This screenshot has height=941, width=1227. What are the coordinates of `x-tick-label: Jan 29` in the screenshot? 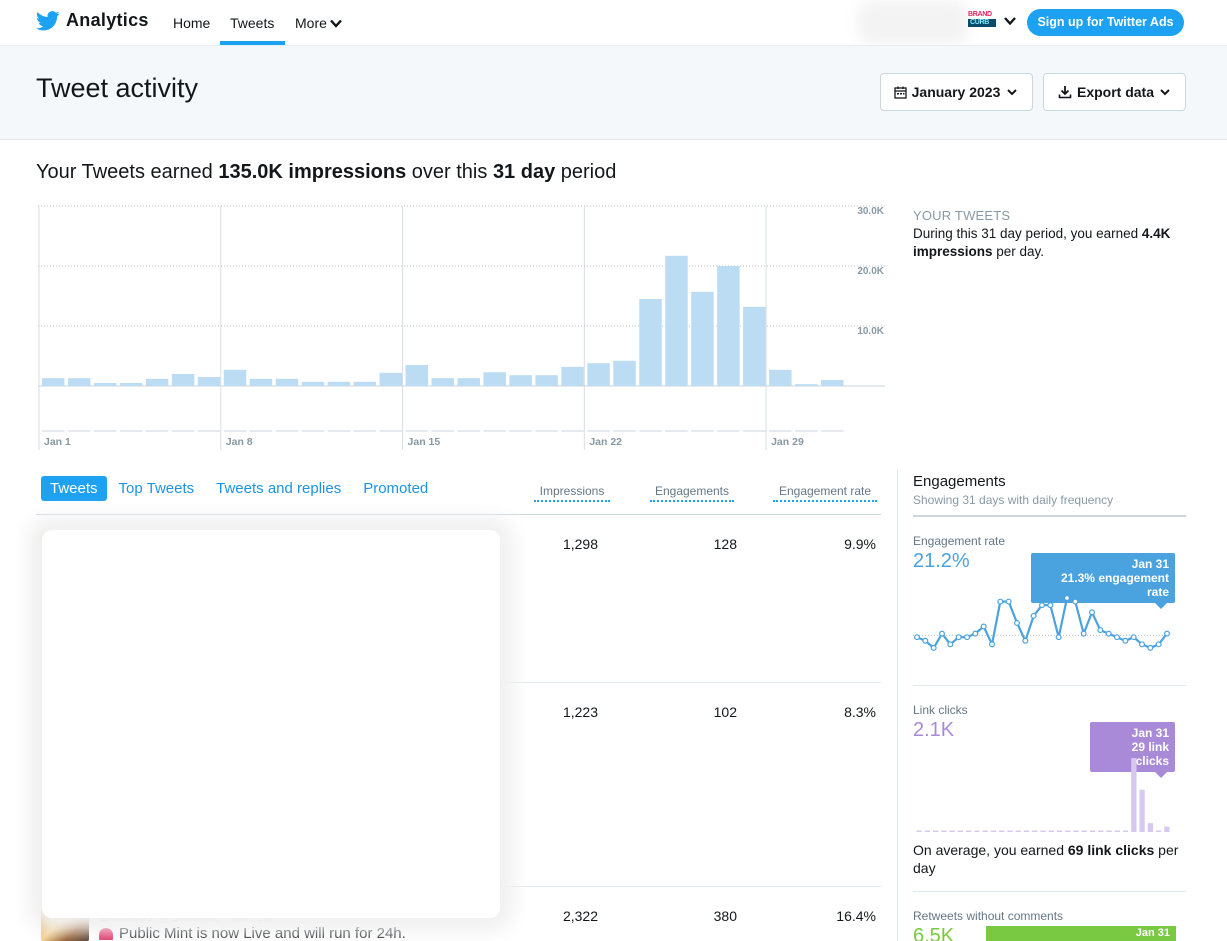 It's located at (787, 442).